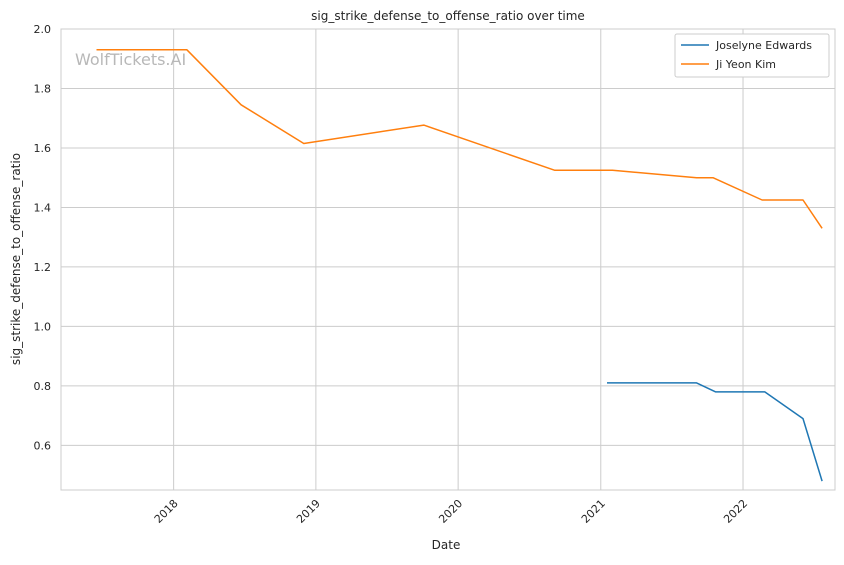  Describe the element at coordinates (43, 386) in the screenshot. I see `y-tick-label: 0.8` at that location.